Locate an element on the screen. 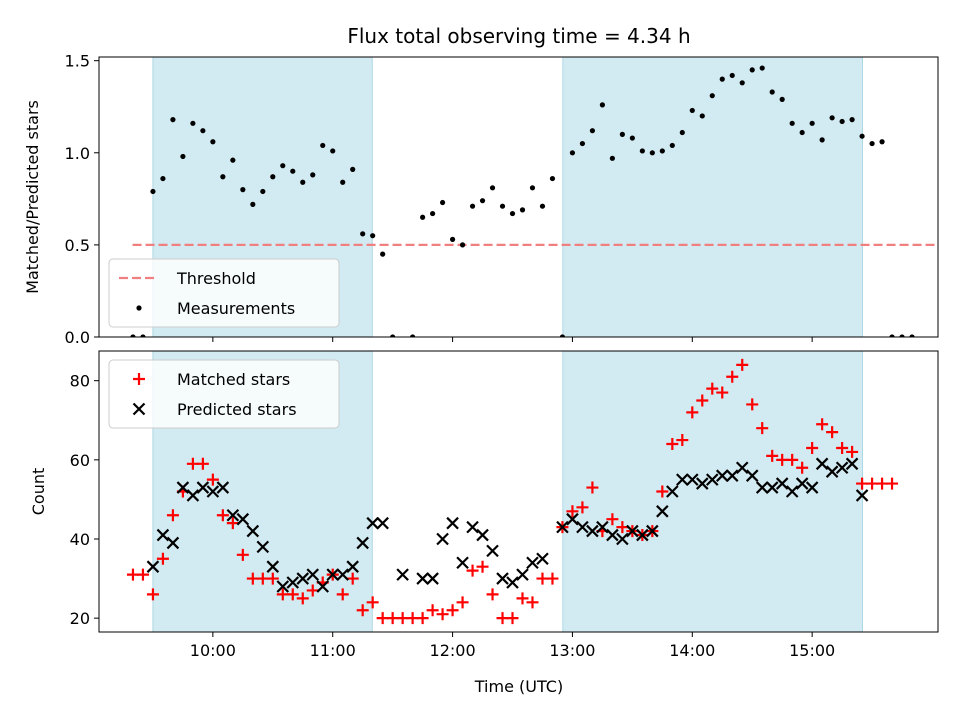  ratio-legend: Threshold Measurements is located at coordinates (224, 293).